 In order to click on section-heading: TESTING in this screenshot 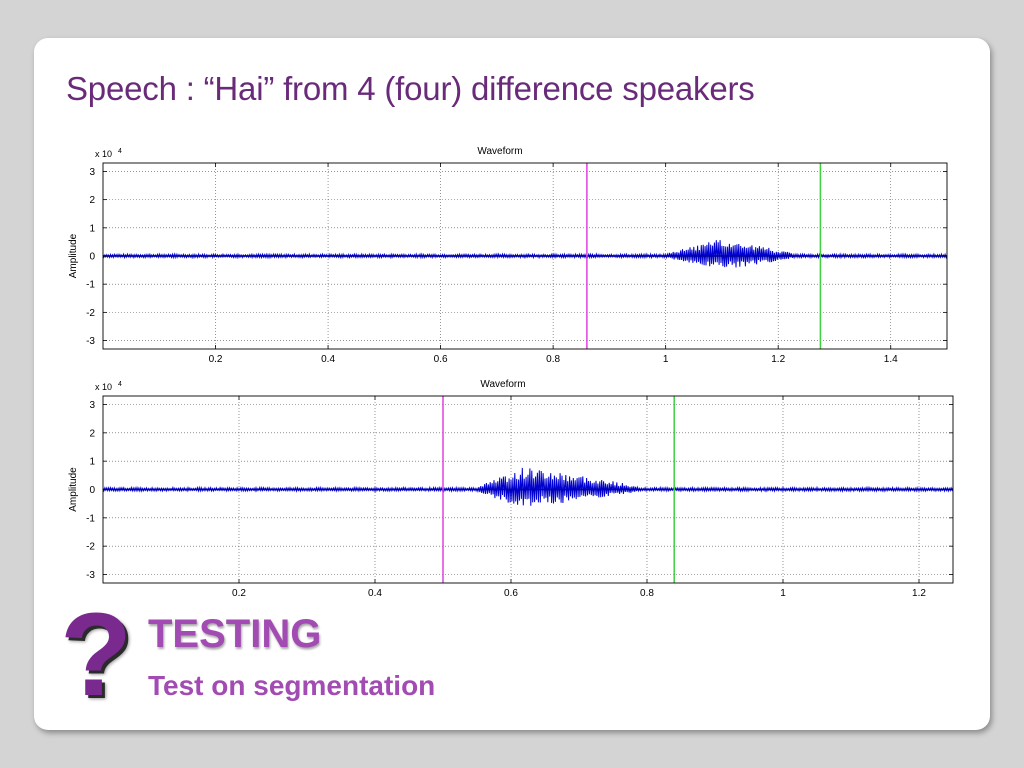, I will do `click(235, 634)`.